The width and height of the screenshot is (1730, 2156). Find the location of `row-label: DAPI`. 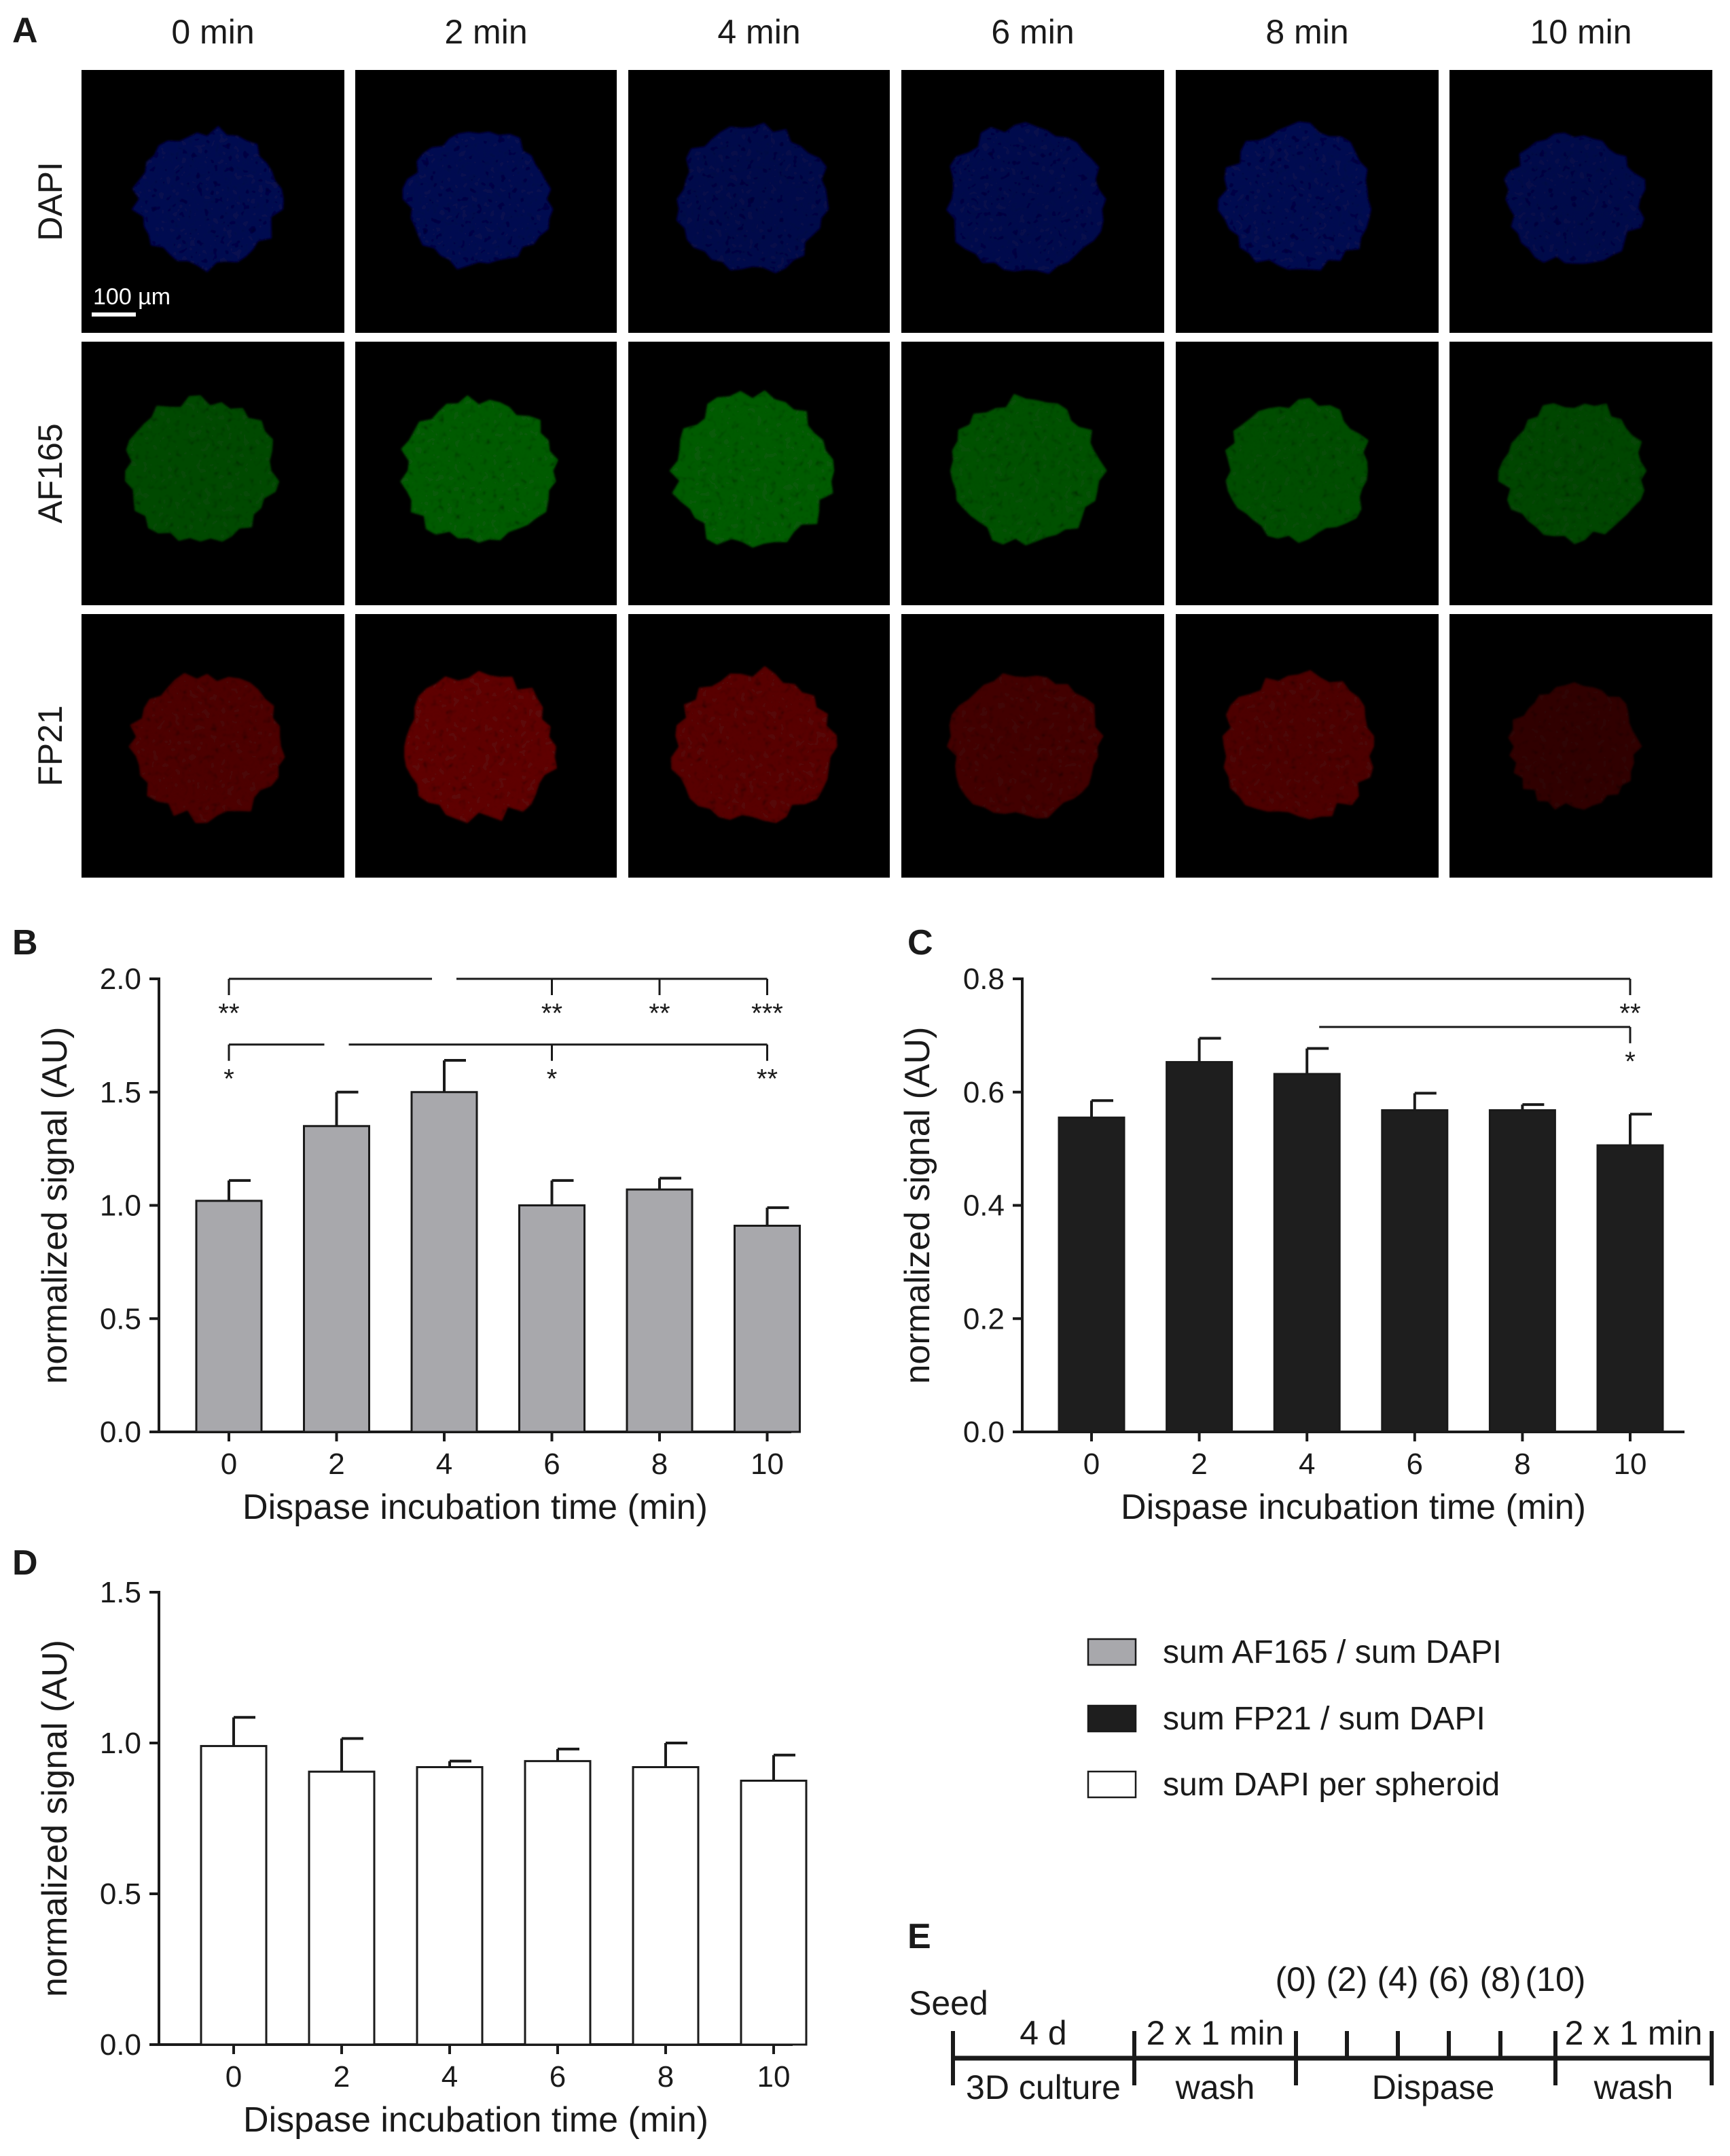

row-label: DAPI is located at coordinates (50, 201).